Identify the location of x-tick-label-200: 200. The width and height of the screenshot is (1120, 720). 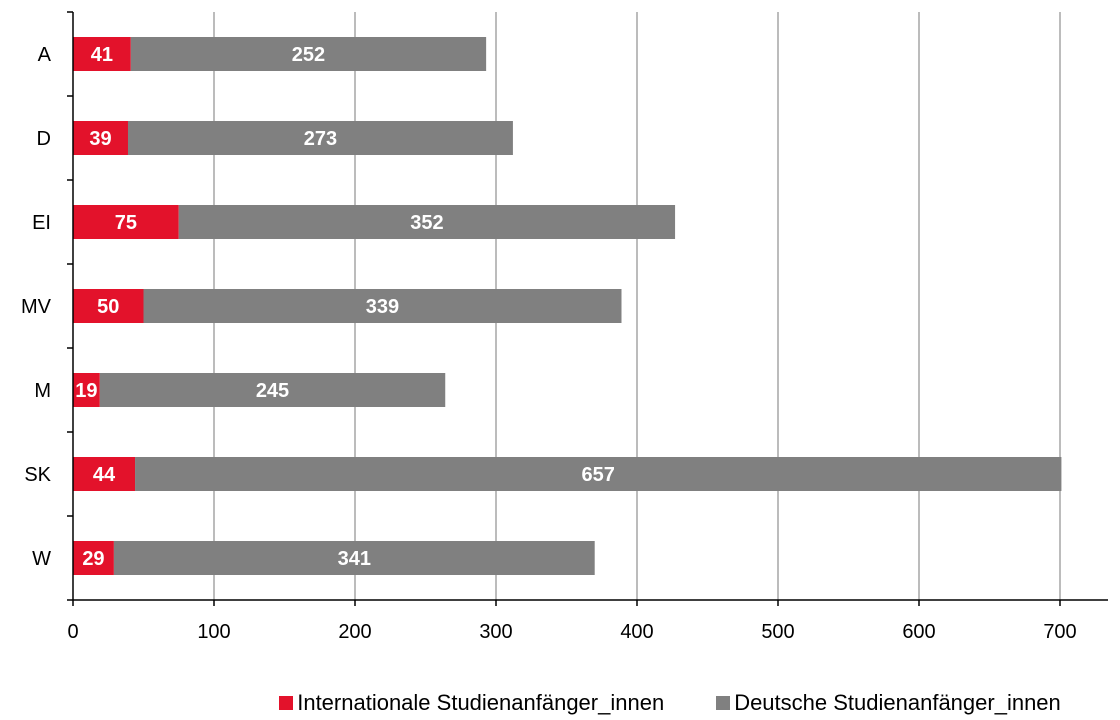
(354, 632).